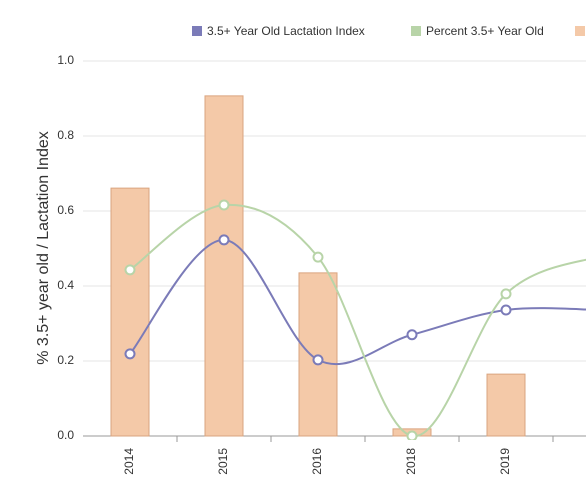 The height and width of the screenshot is (488, 586). I want to click on y-tick-label: 0.8, so click(65, 135).